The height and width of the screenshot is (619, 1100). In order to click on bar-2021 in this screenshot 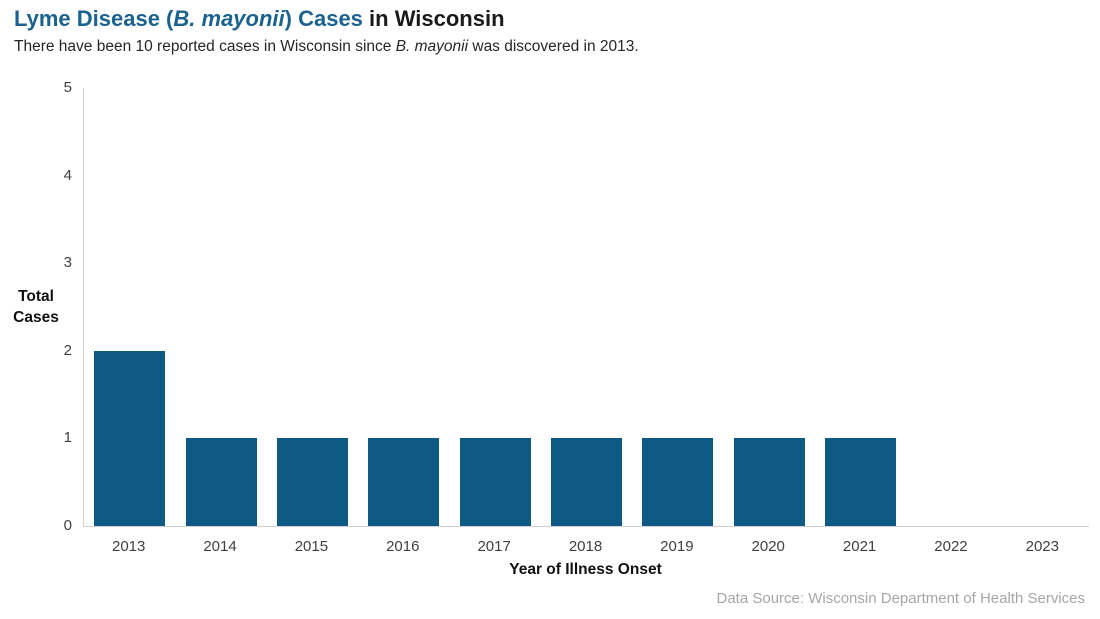, I will do `click(861, 482)`.